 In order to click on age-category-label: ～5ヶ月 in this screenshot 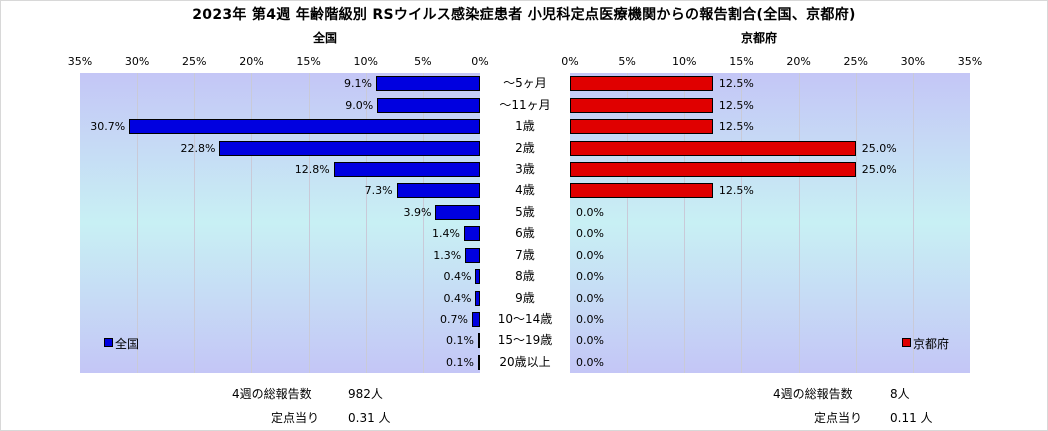, I will do `click(525, 83)`.